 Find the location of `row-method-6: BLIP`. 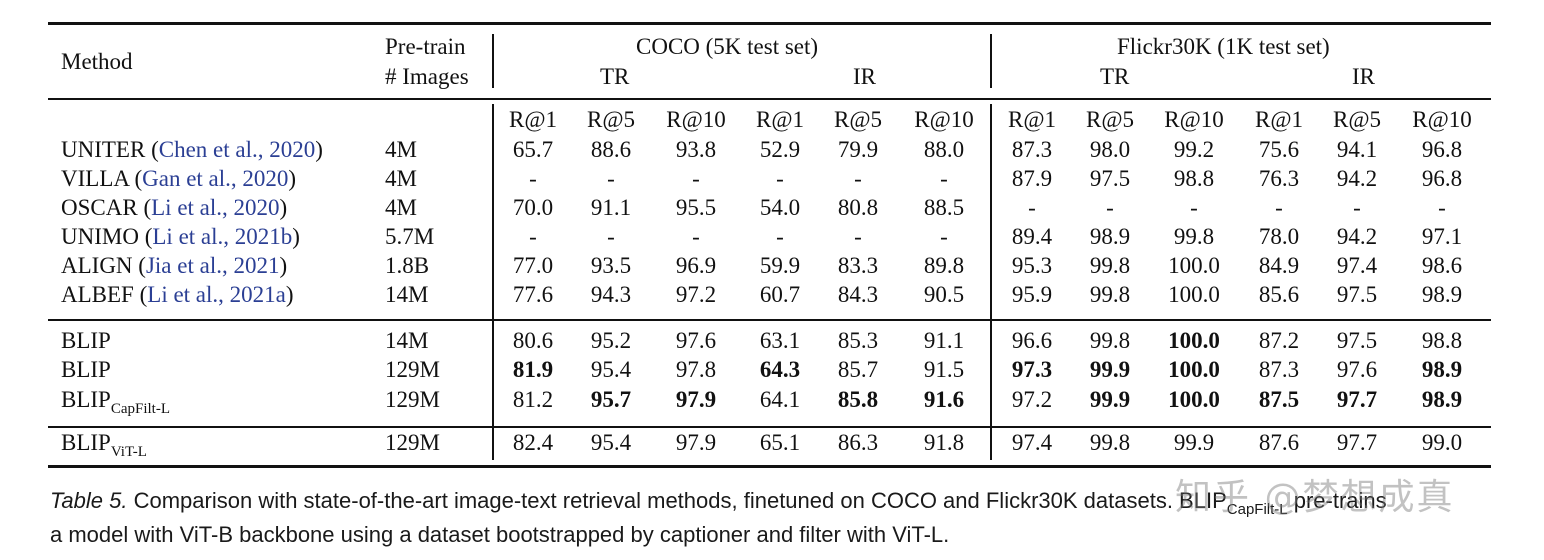

row-method-6: BLIP is located at coordinates (86, 341).